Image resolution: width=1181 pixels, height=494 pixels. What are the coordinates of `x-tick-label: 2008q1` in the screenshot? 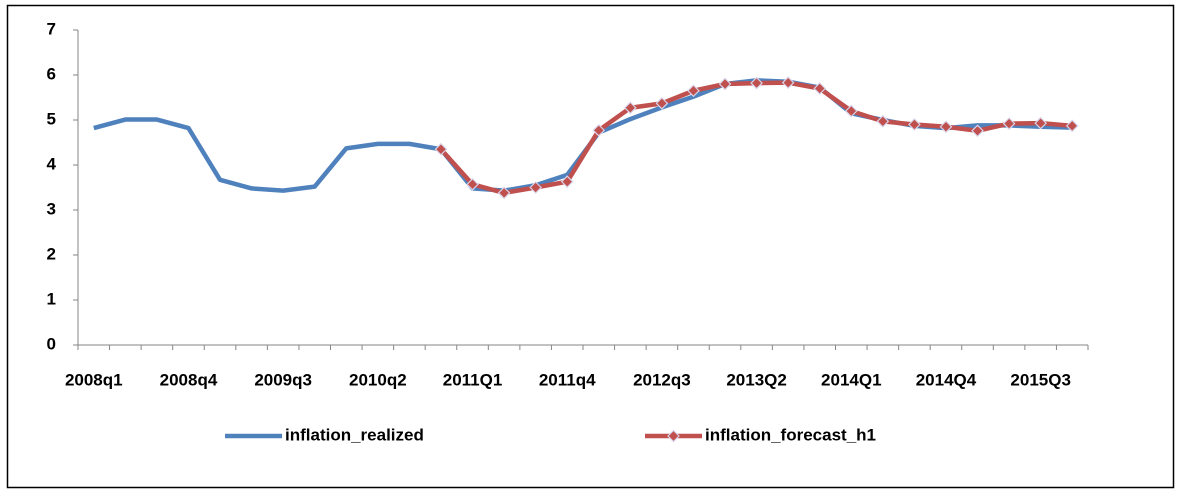 It's located at (94, 379).